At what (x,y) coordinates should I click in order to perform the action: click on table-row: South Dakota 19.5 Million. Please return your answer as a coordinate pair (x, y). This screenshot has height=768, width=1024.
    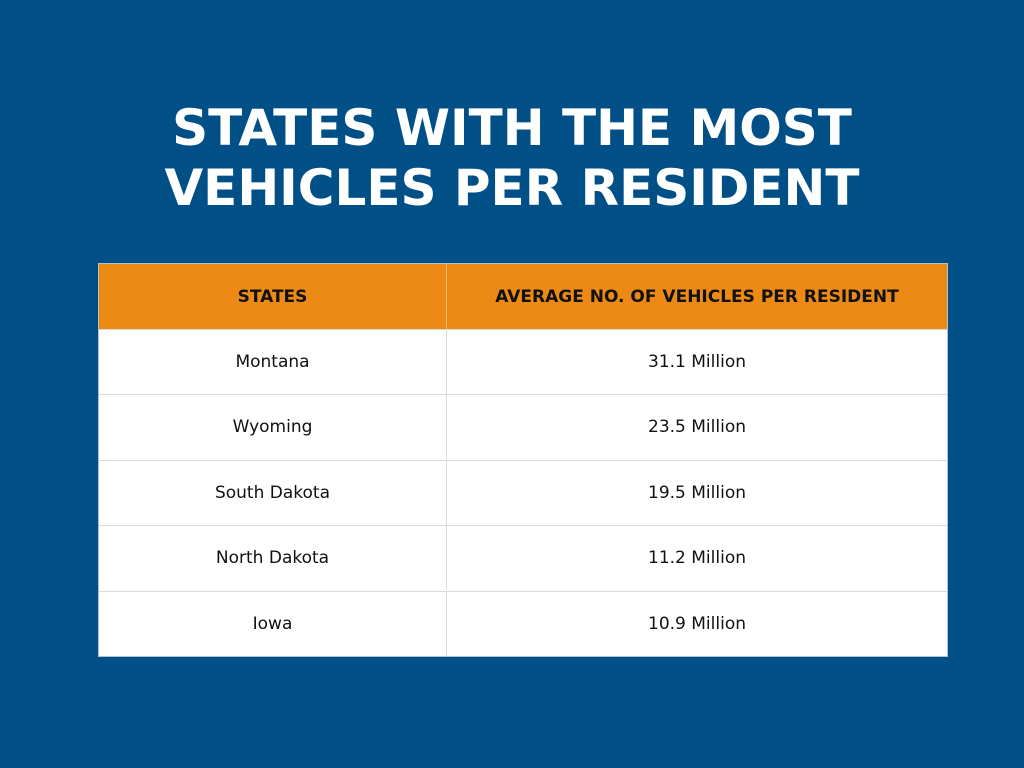
    Looking at the image, I should click on (523, 492).